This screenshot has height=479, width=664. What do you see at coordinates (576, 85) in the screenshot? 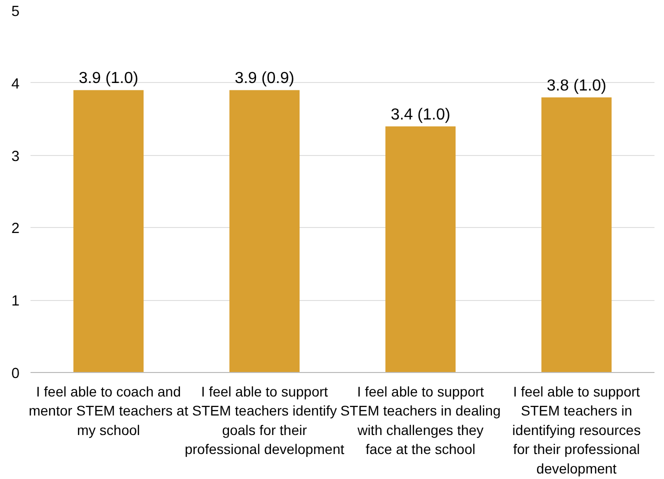
I see `data-label: 3.8 (1.0)` at bounding box center [576, 85].